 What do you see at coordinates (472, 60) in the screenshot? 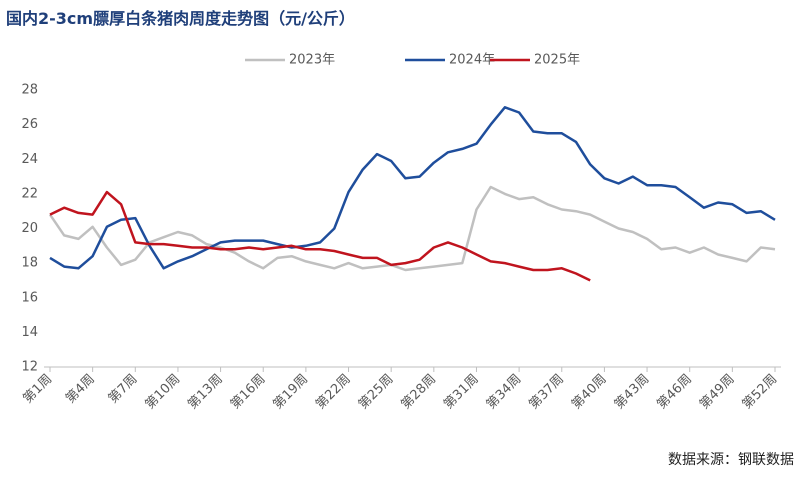
I see `legend-label: 2024年` at bounding box center [472, 60].